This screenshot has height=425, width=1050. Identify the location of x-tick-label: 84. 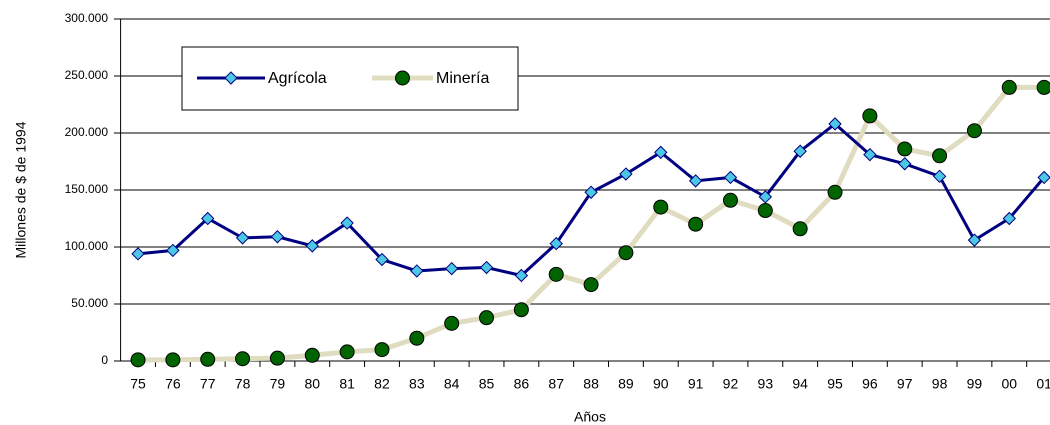
(452, 384).